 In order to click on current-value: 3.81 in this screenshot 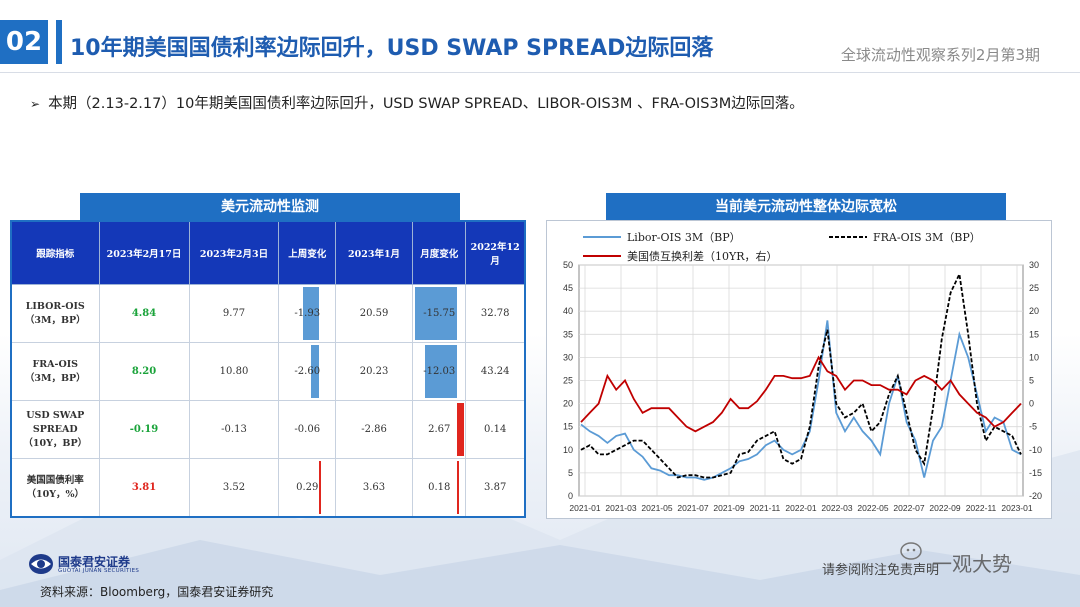, I will do `click(144, 488)`.